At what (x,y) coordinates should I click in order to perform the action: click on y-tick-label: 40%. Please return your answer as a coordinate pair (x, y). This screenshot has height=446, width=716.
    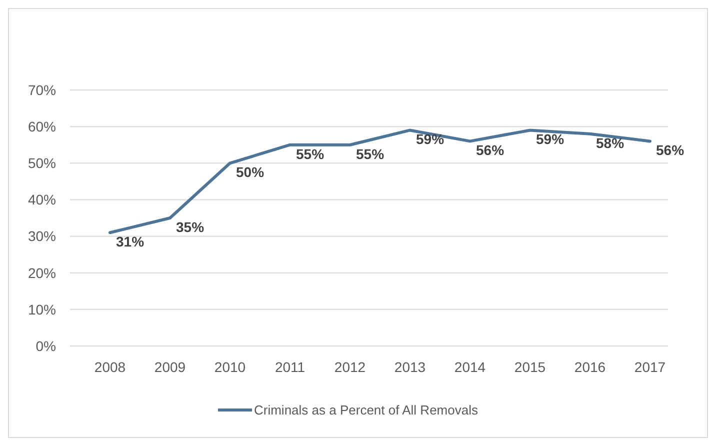
    Looking at the image, I should click on (42, 200).